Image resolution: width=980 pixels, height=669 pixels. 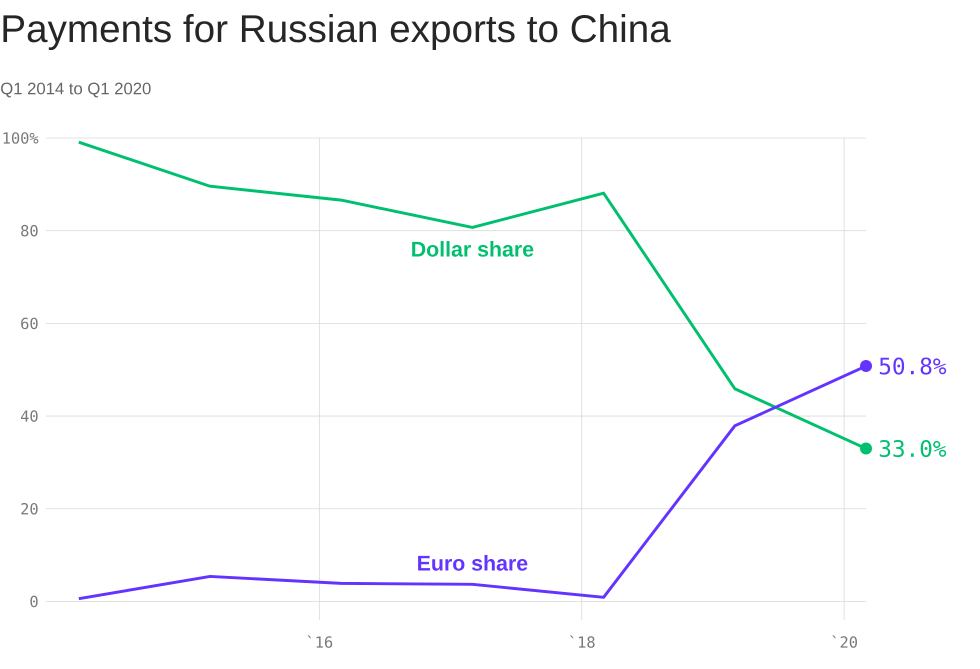 I want to click on y-tick-label: 100%, so click(x=21, y=138).